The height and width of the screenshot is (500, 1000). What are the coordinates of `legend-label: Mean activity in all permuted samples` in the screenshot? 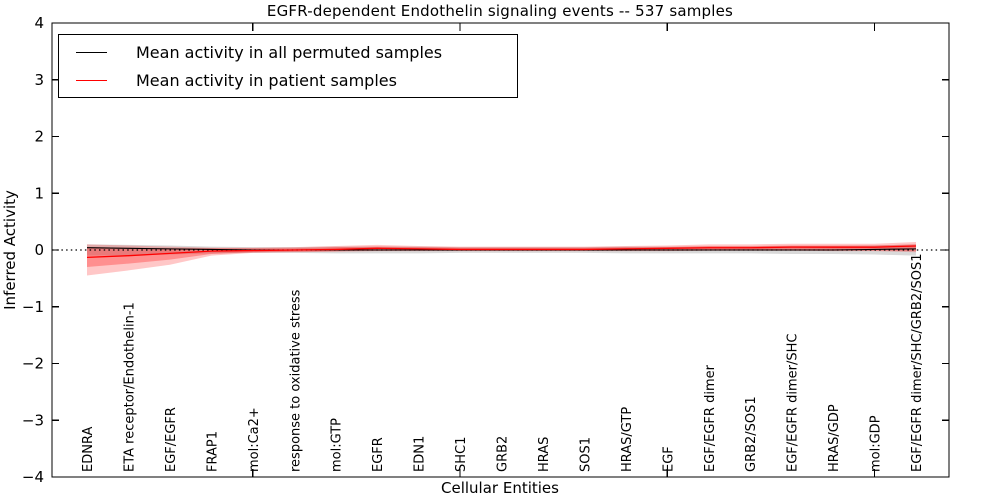 It's located at (289, 52).